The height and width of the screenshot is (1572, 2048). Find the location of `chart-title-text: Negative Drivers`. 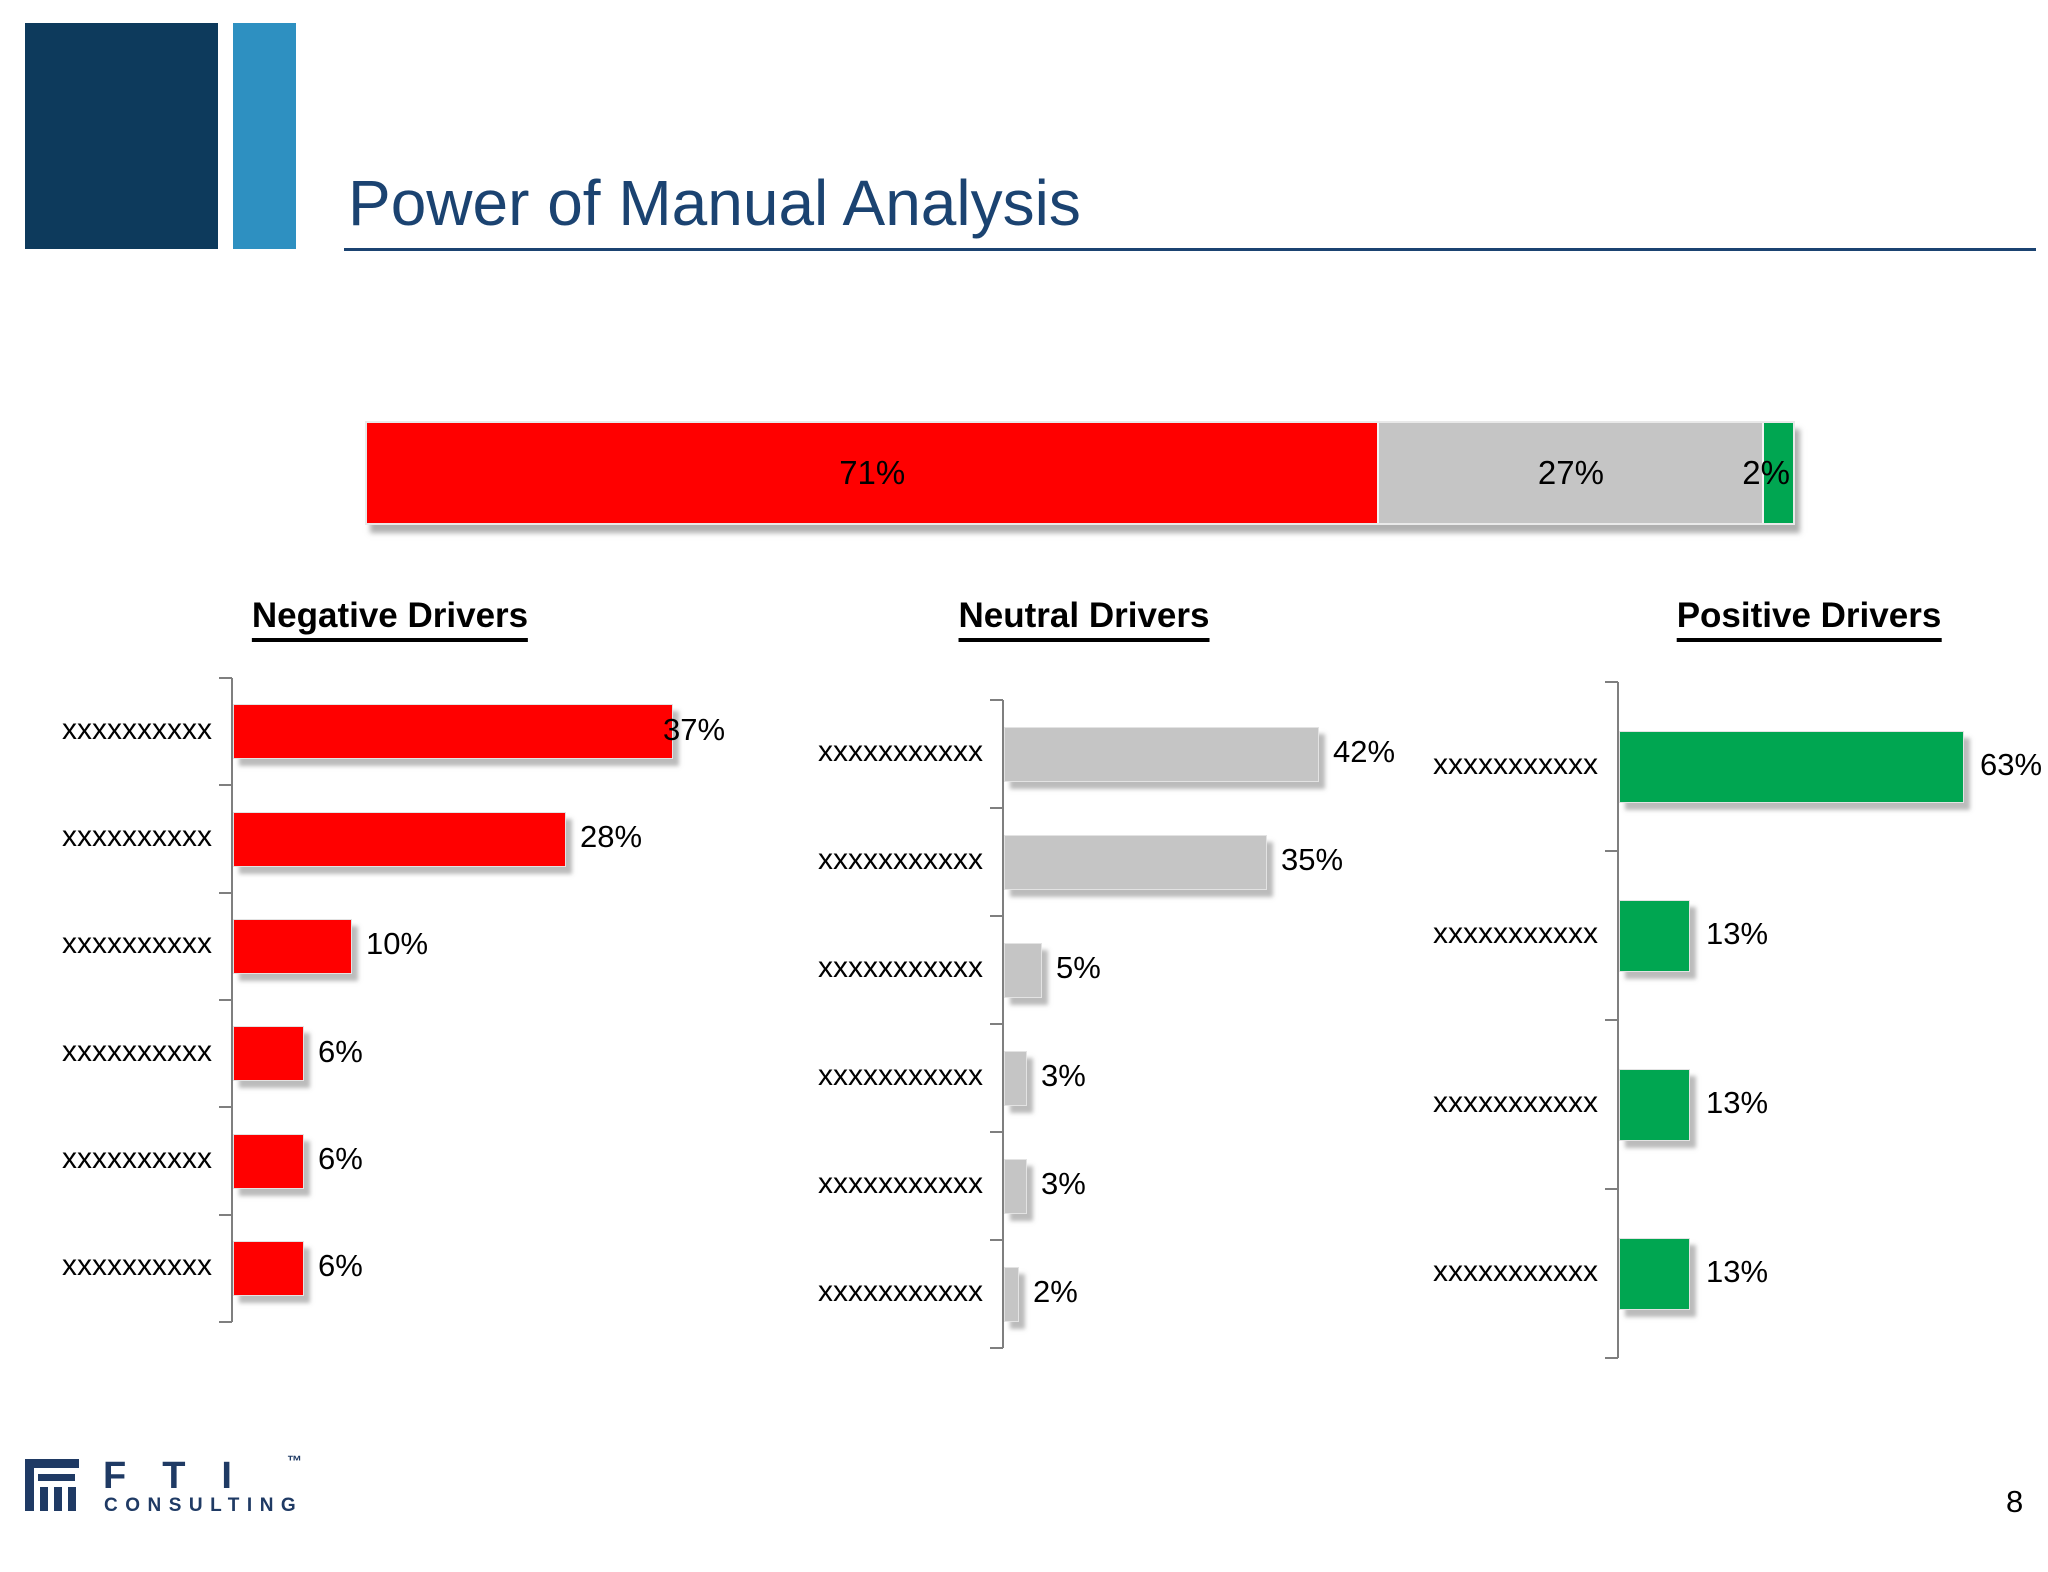

chart-title-text: Negative Drivers is located at coordinates (390, 619).